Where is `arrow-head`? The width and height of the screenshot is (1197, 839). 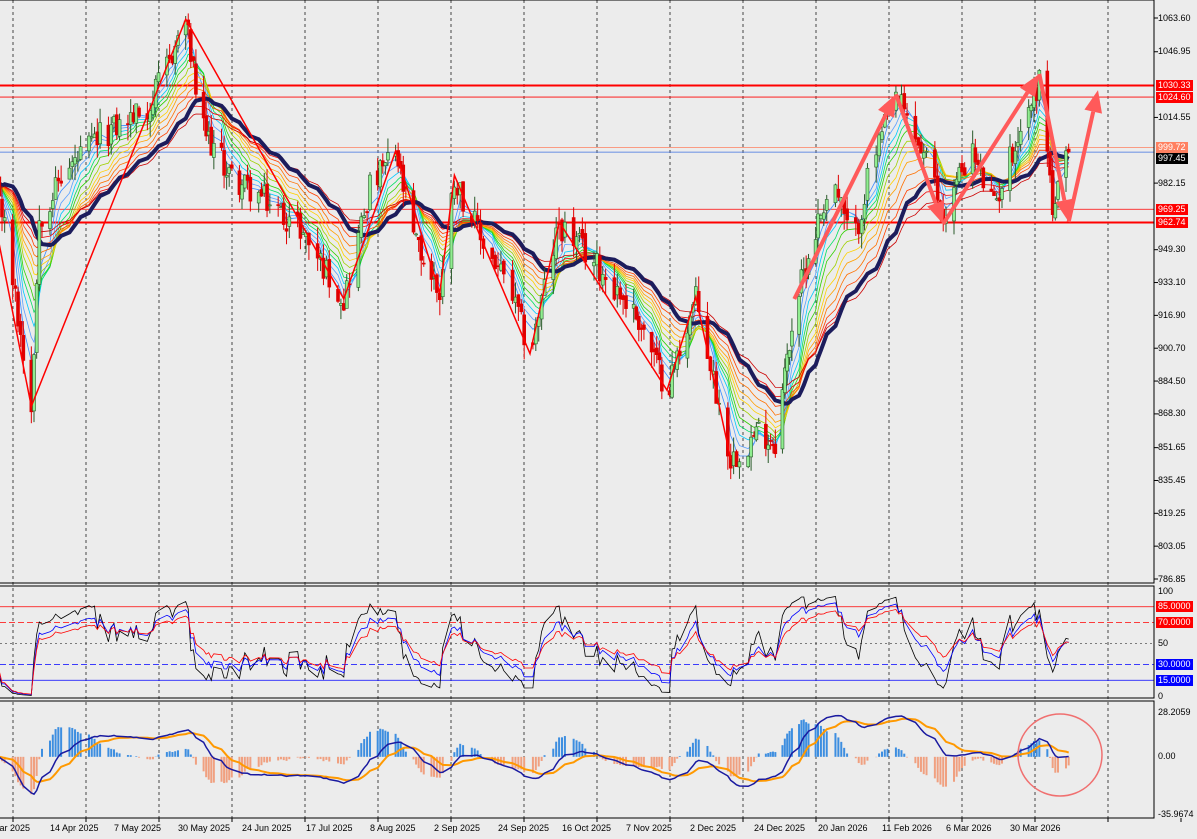 arrow-head is located at coordinates (1029, 85).